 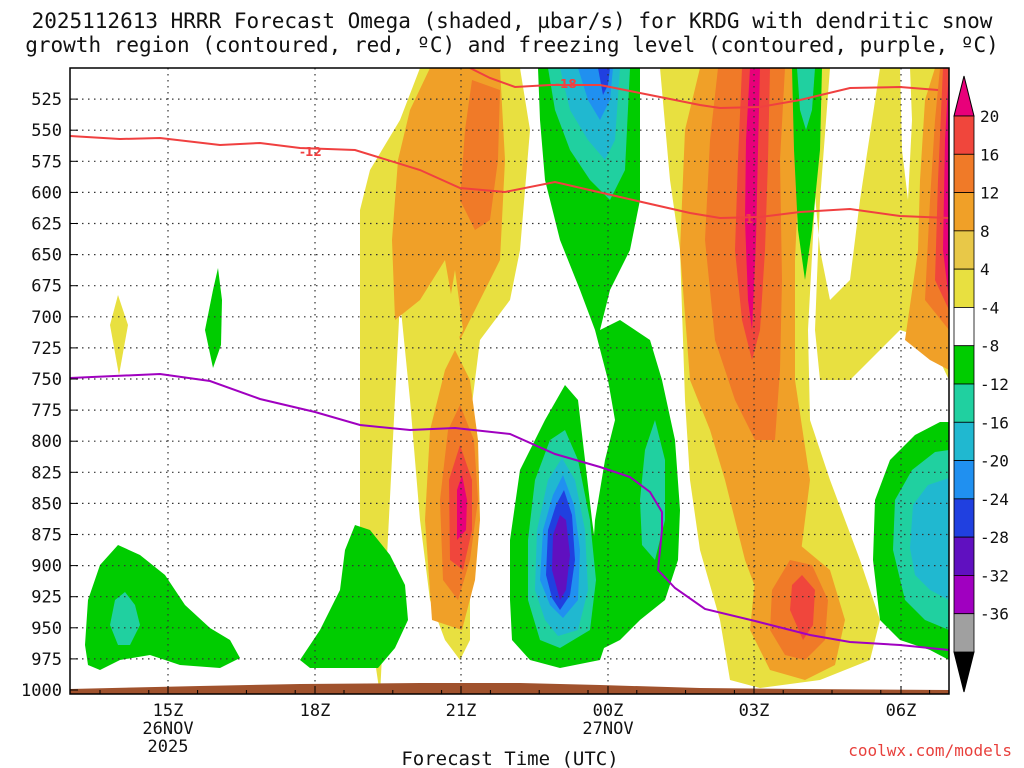 What do you see at coordinates (46, 567) in the screenshot?
I see `y-tick-label: 900` at bounding box center [46, 567].